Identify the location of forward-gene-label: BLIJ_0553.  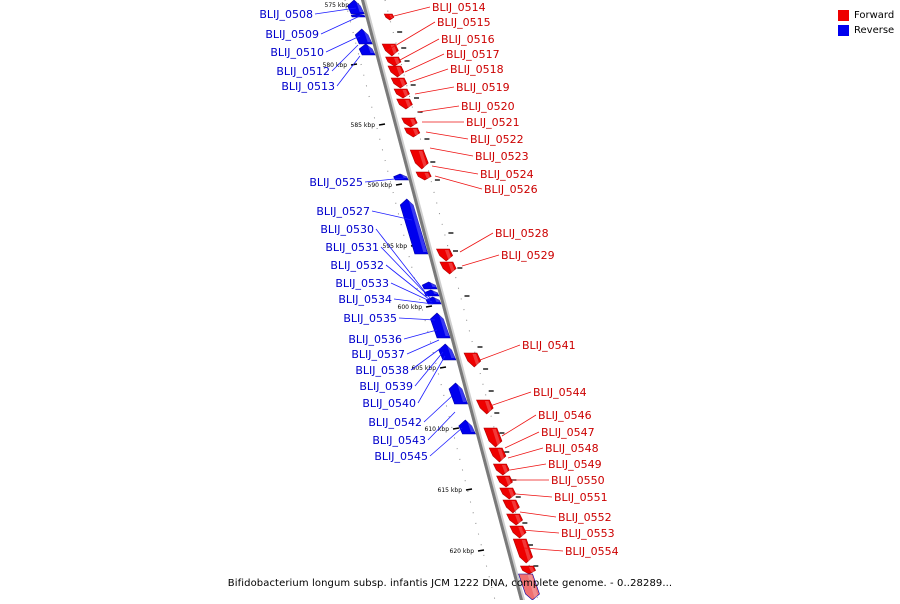
(588, 533).